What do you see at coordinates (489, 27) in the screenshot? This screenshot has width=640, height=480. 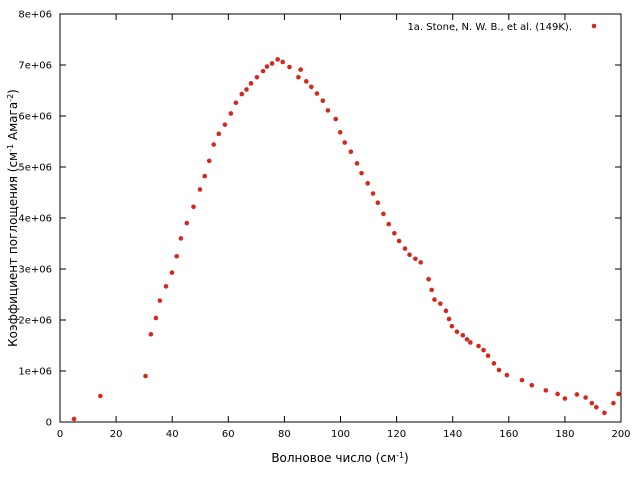 I see `legend-label: 1a. Stone, N. W. B., et al. (149K).` at bounding box center [489, 27].